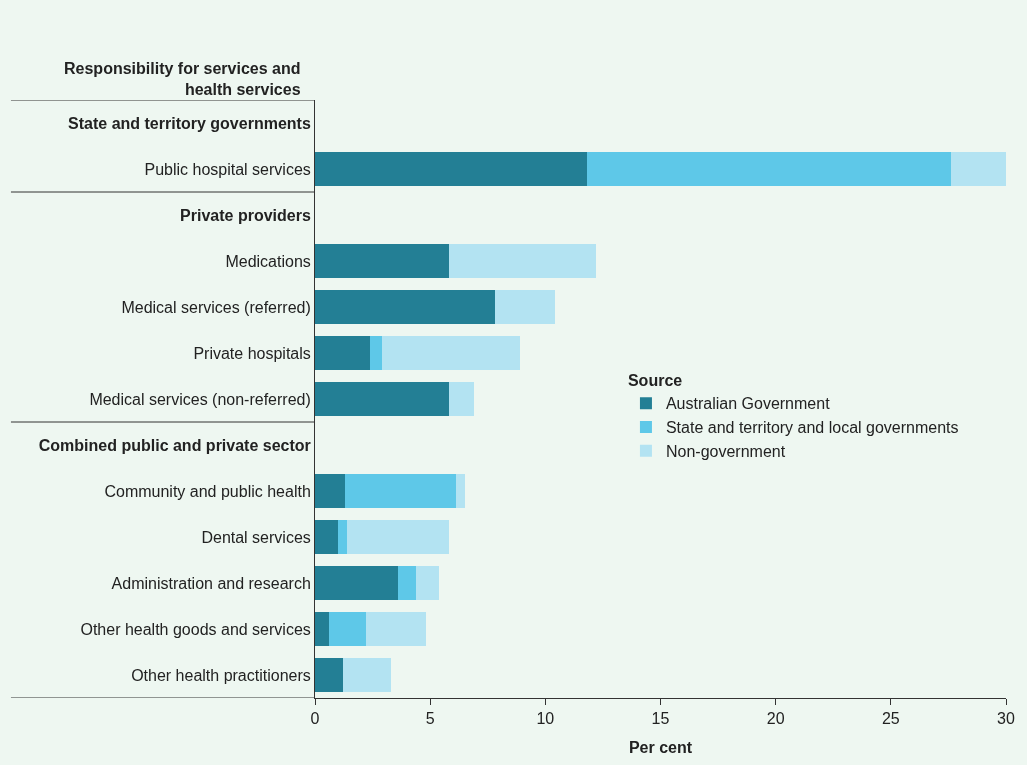 The width and height of the screenshot is (1027, 765). What do you see at coordinates (189, 123) in the screenshot?
I see `y-tick-label: State and territory governments` at bounding box center [189, 123].